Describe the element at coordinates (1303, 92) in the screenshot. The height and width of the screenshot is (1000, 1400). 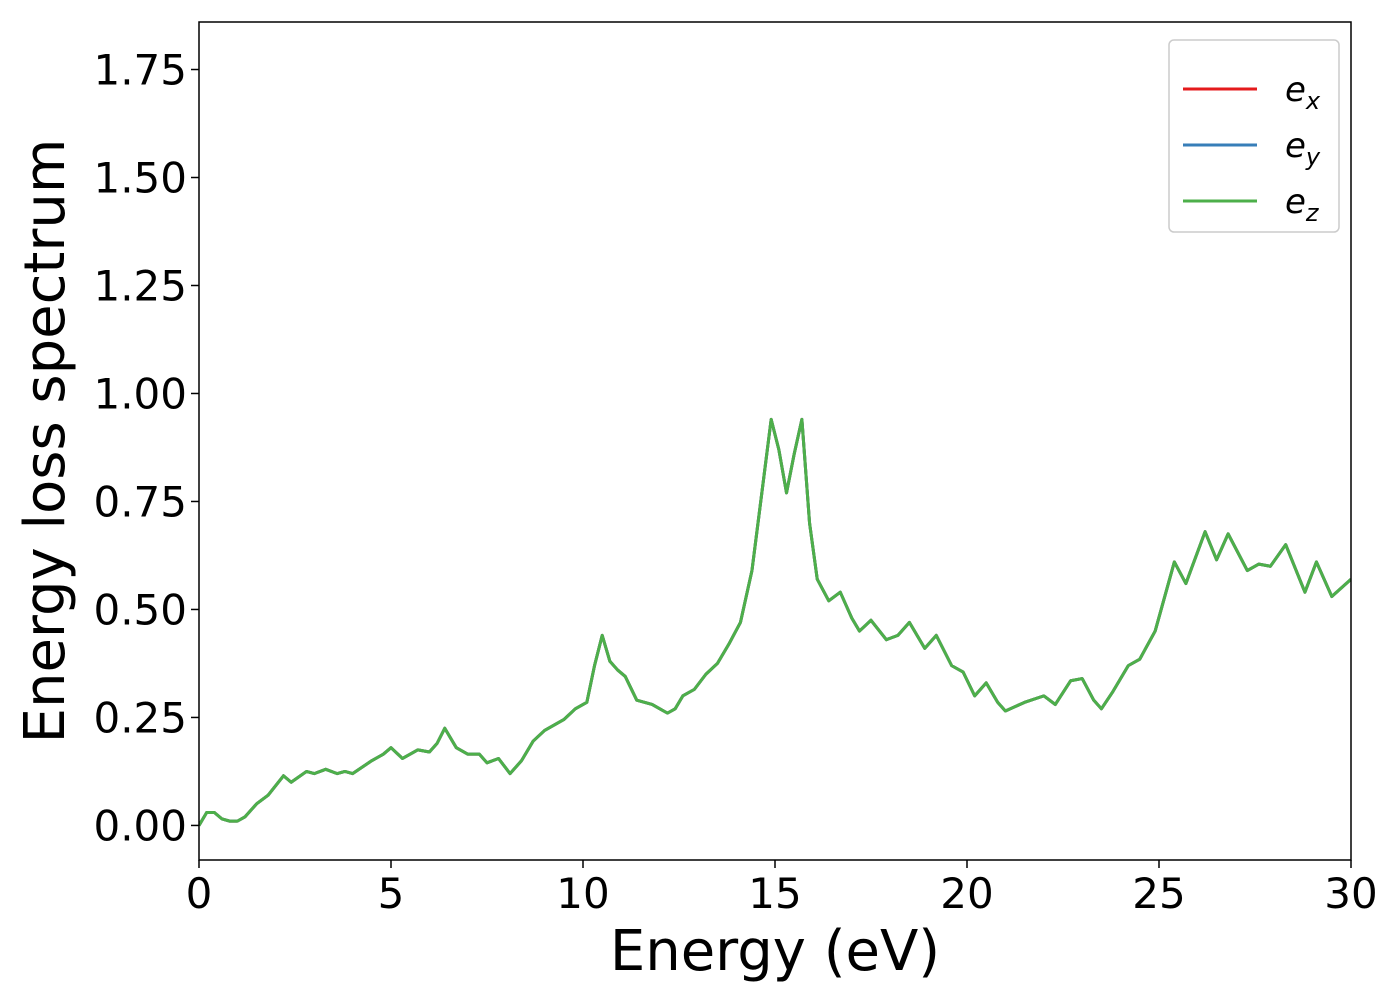
I see `legend-label: ex` at that location.